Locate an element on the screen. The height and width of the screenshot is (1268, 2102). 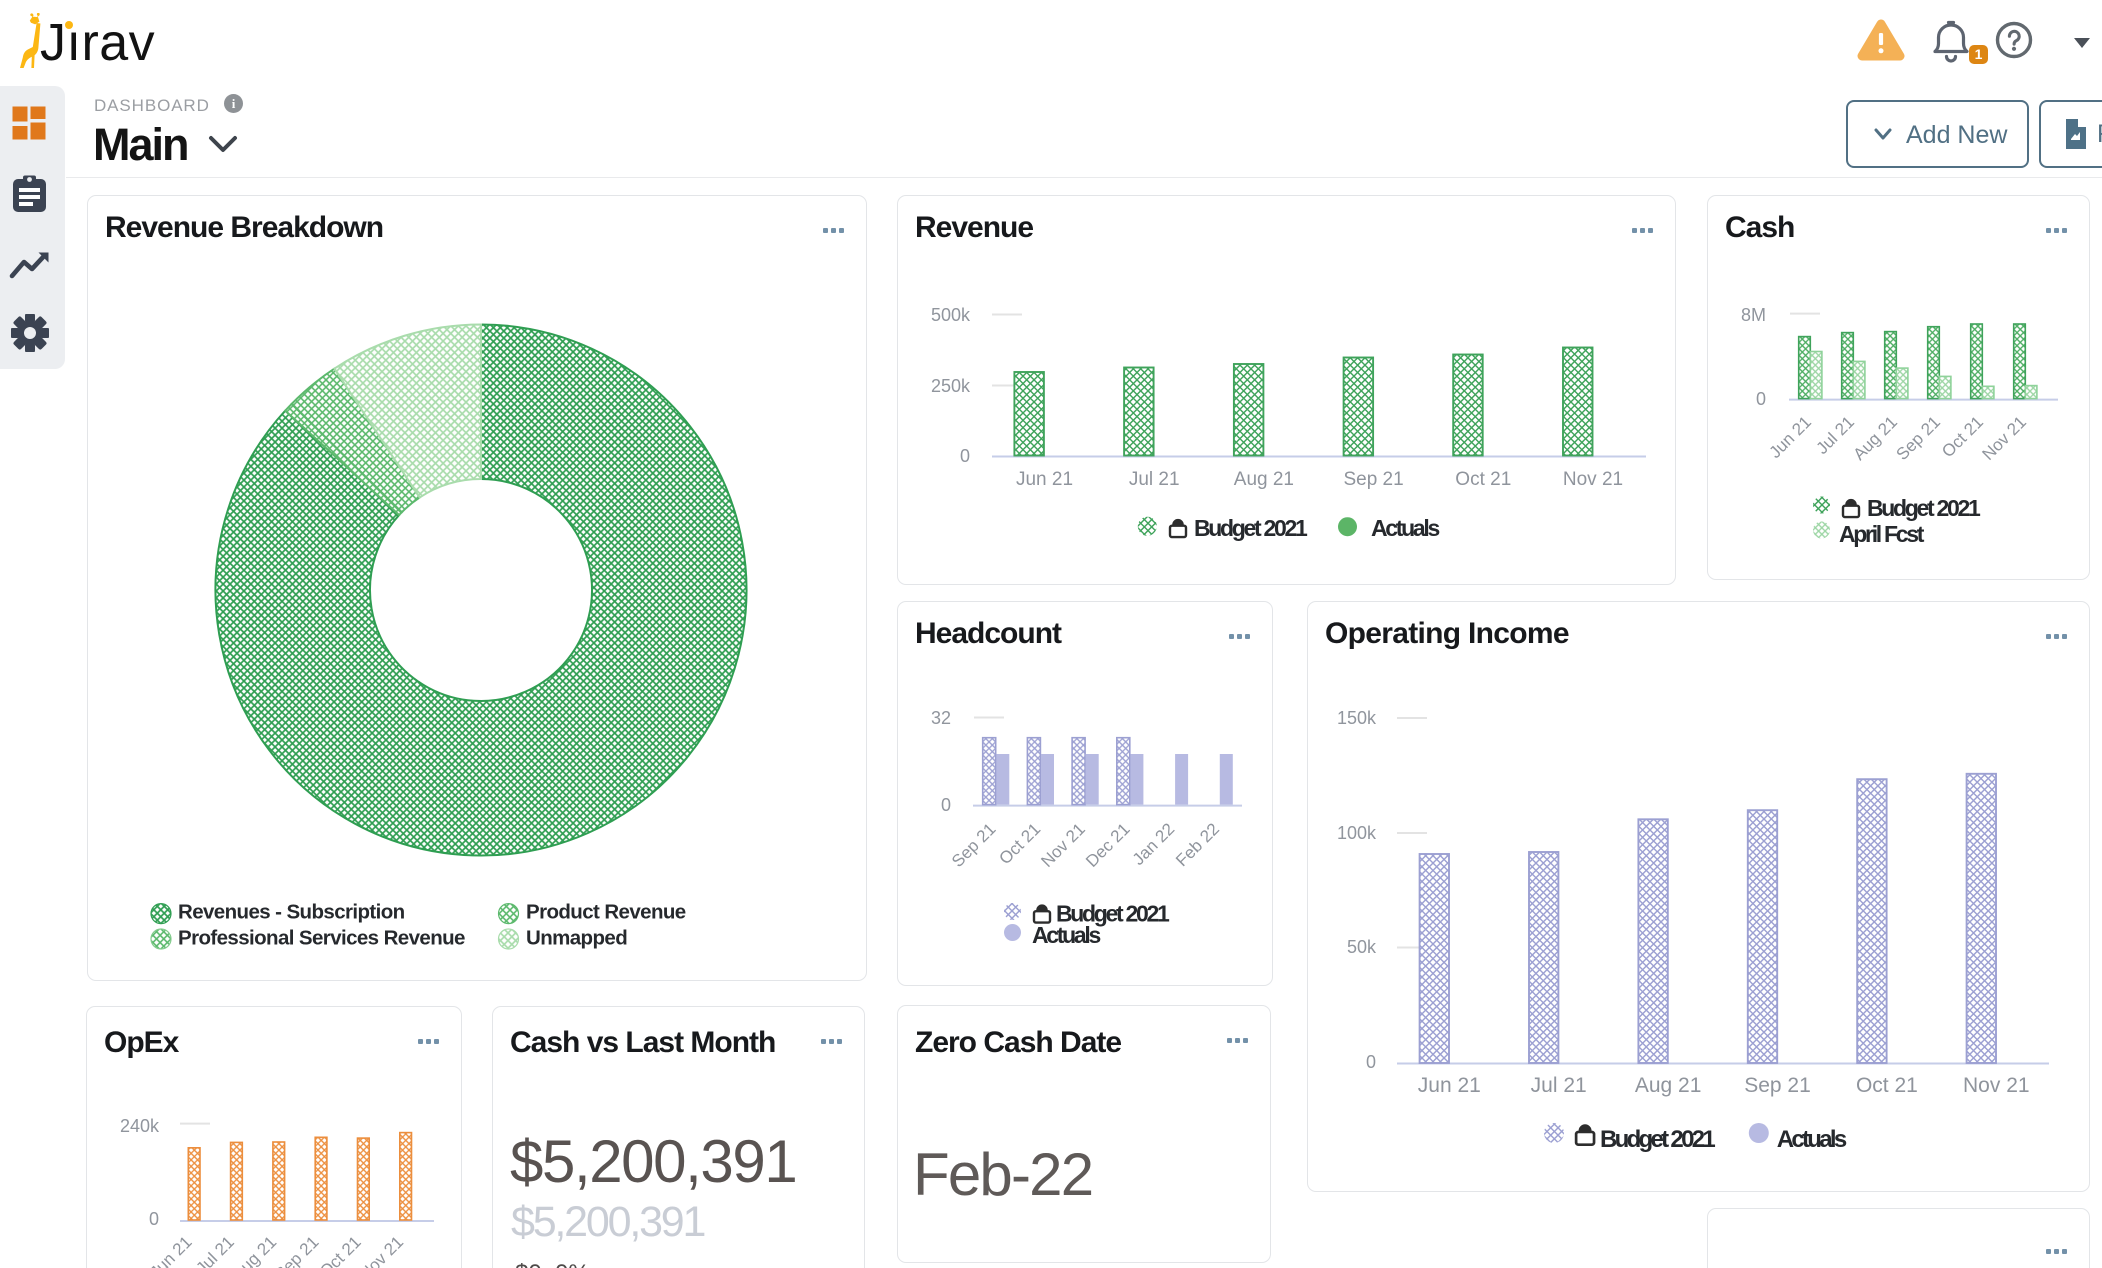
svg-text: April Fcst is located at coordinates (1882, 534).